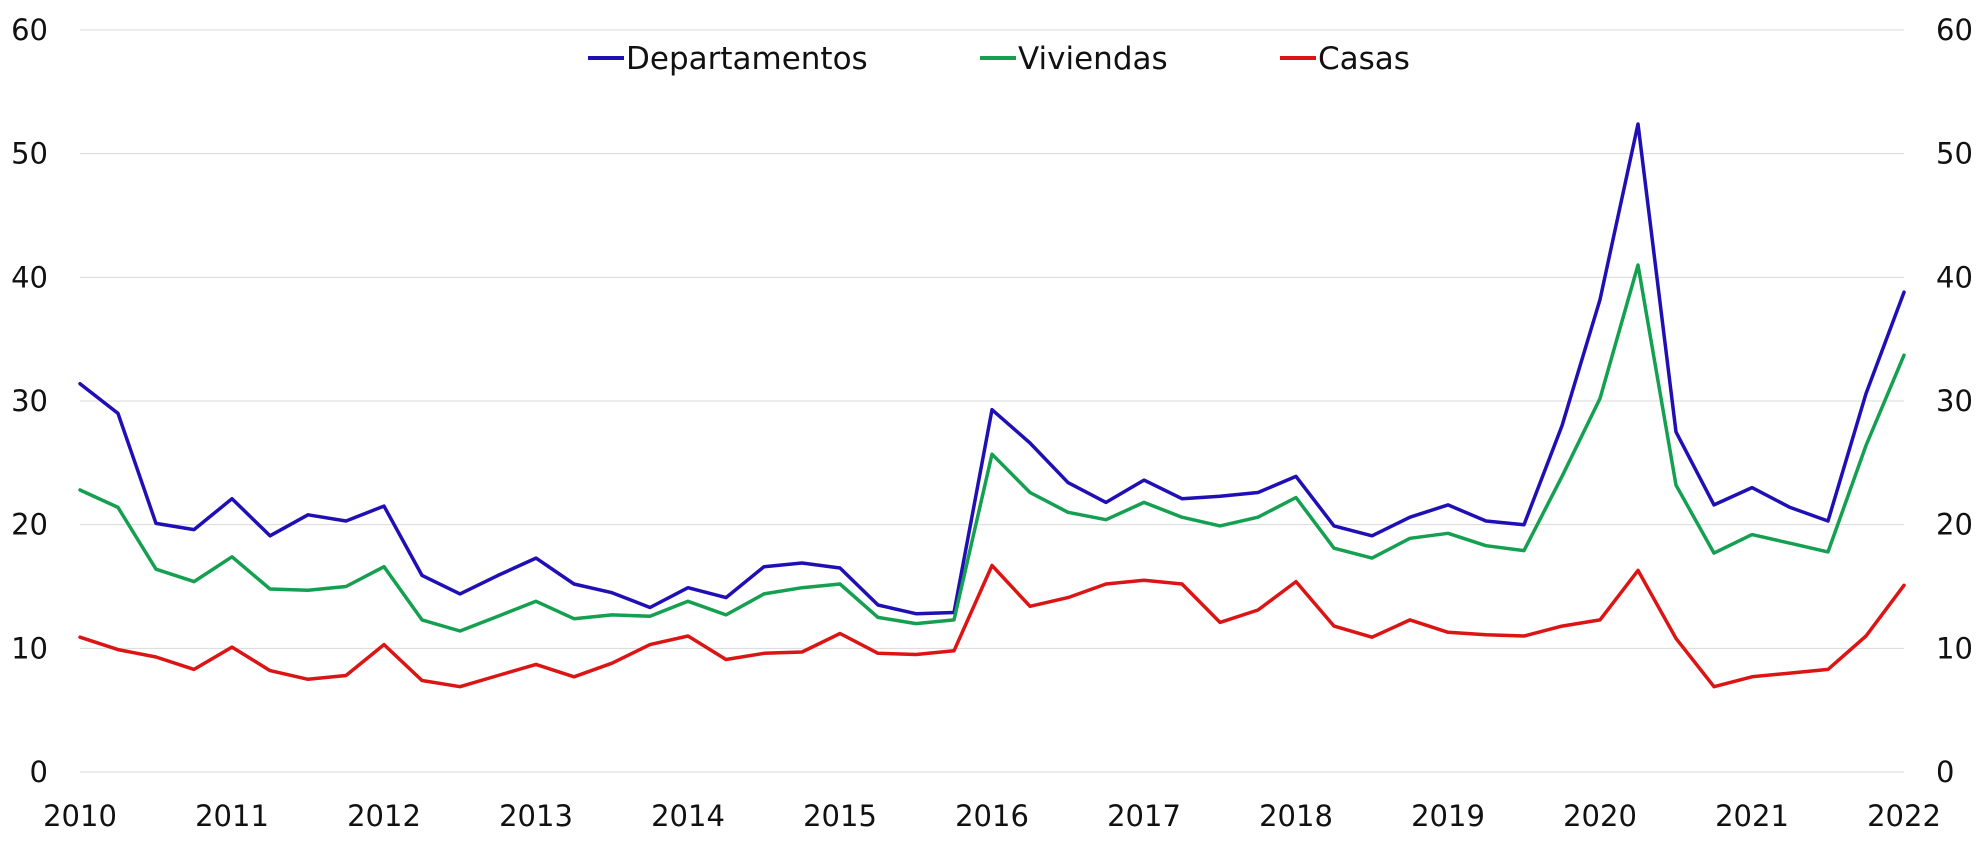 The image size is (1984, 850). Describe the element at coordinates (1364, 59) in the screenshot. I see `legend-label-casas: Casas` at that location.